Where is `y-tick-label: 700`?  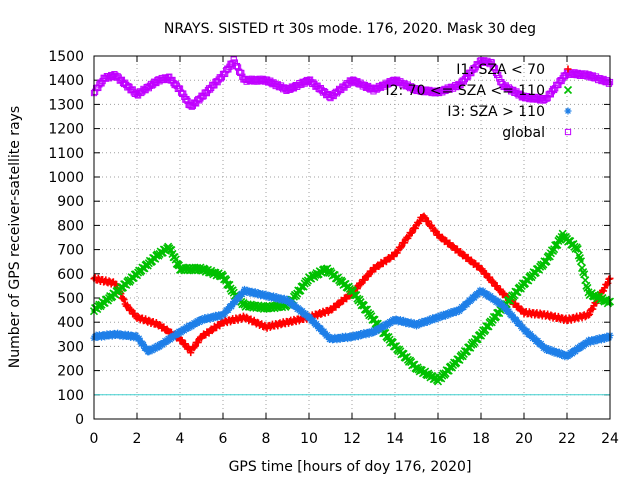 y-tick-label: 700 is located at coordinates (70, 251).